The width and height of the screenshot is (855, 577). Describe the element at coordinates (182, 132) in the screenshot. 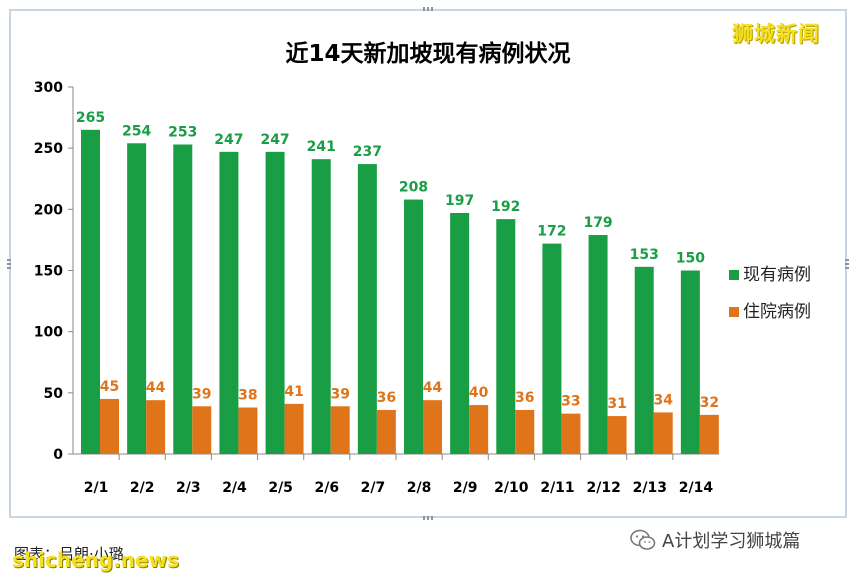

I see `data-label-current-cases: 253` at that location.